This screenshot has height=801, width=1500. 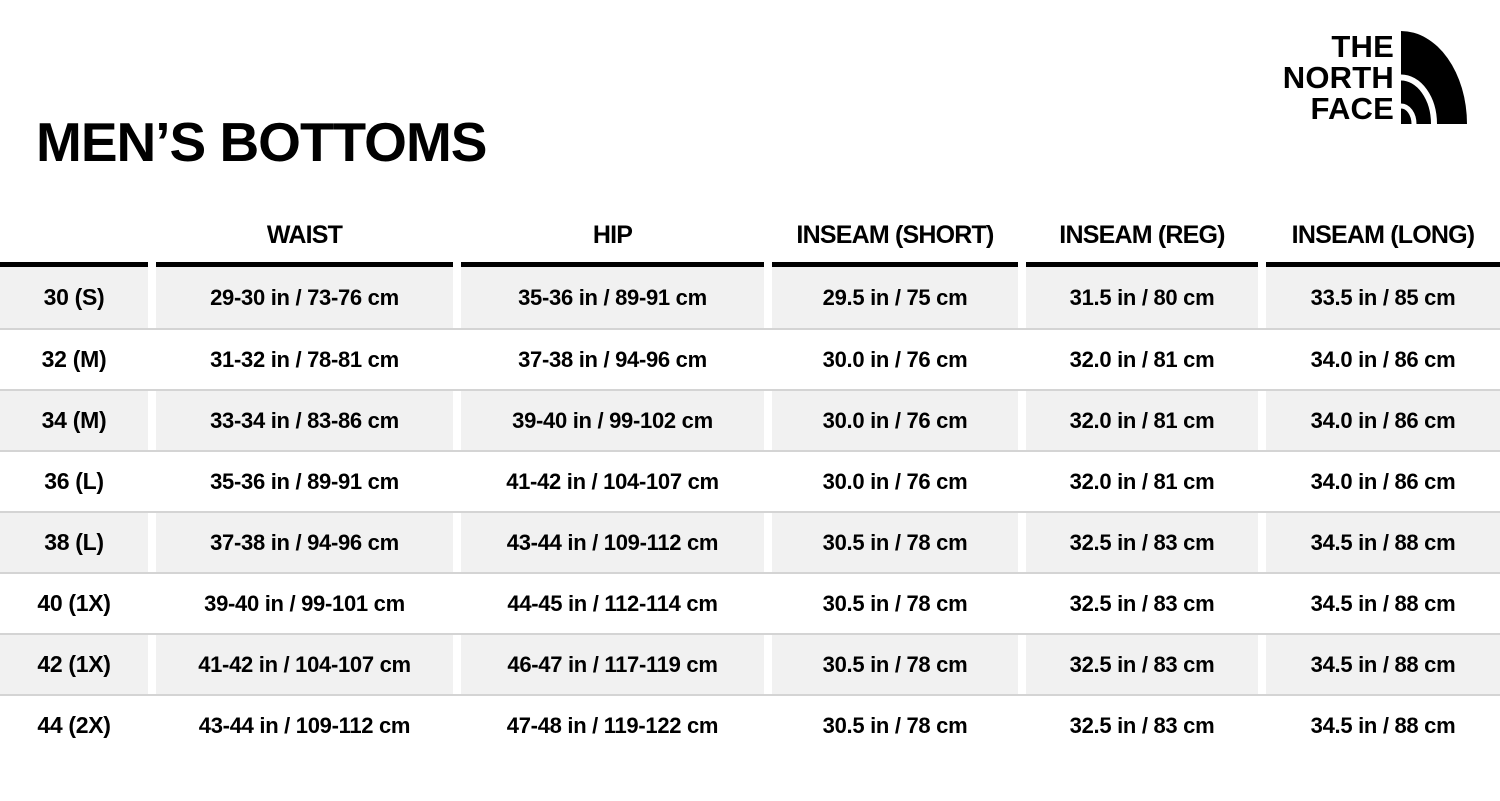 What do you see at coordinates (304, 235) in the screenshot?
I see `header-waist: WAIST` at bounding box center [304, 235].